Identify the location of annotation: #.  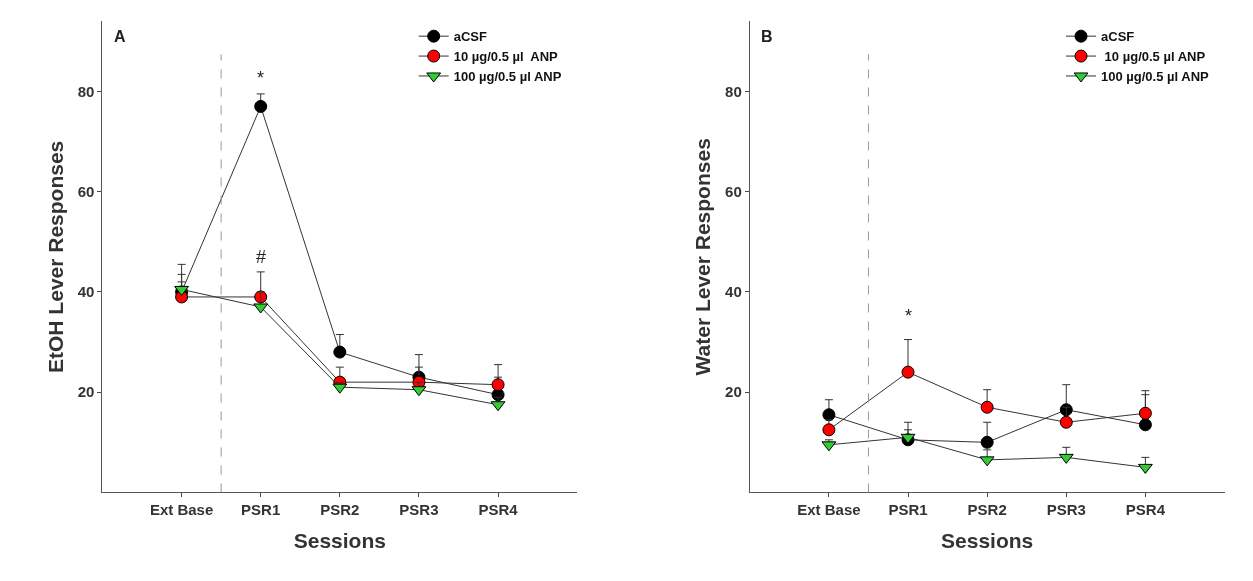
(261, 257).